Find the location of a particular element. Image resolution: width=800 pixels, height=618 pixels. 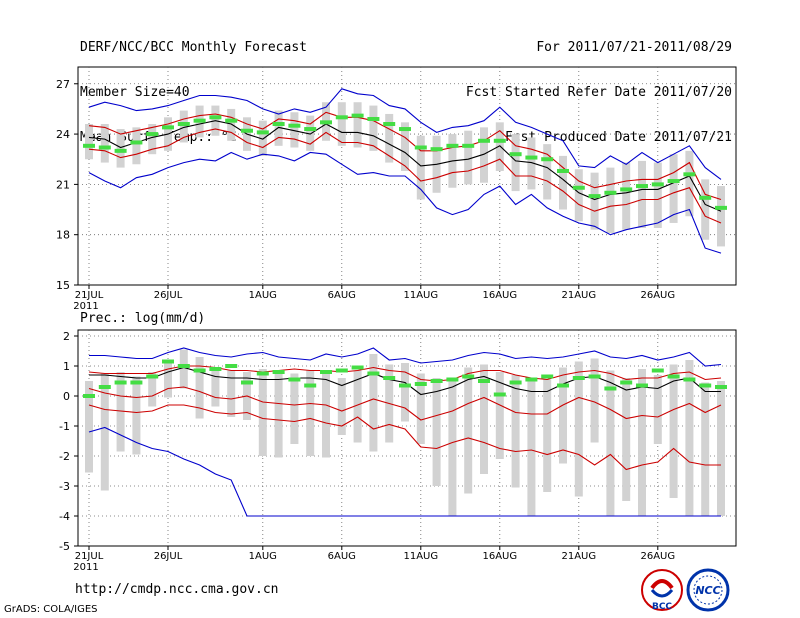

footer-url: http://cmdp.ncc.cma.gov.cn is located at coordinates (177, 589).